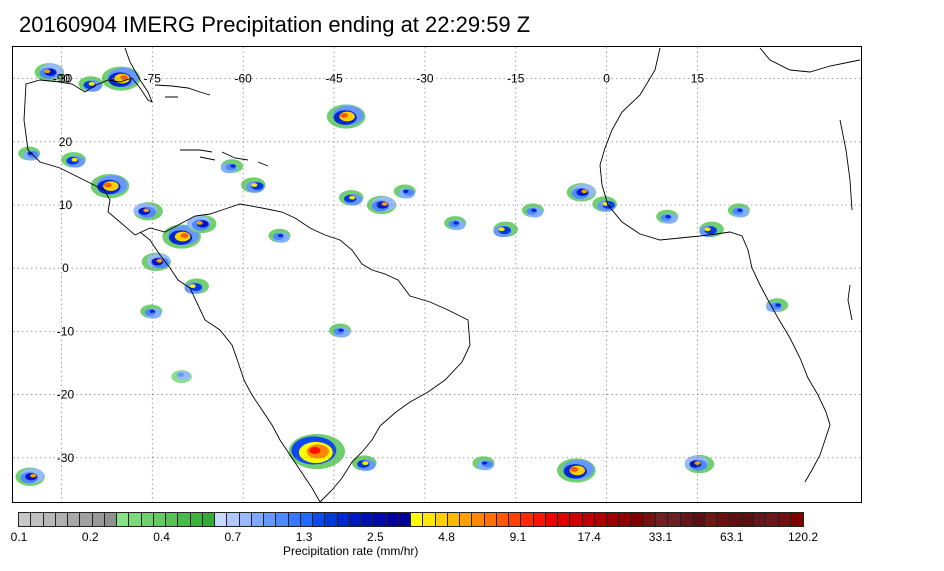 This screenshot has width=944, height=571. What do you see at coordinates (334, 79) in the screenshot?
I see `lon-label: -45` at bounding box center [334, 79].